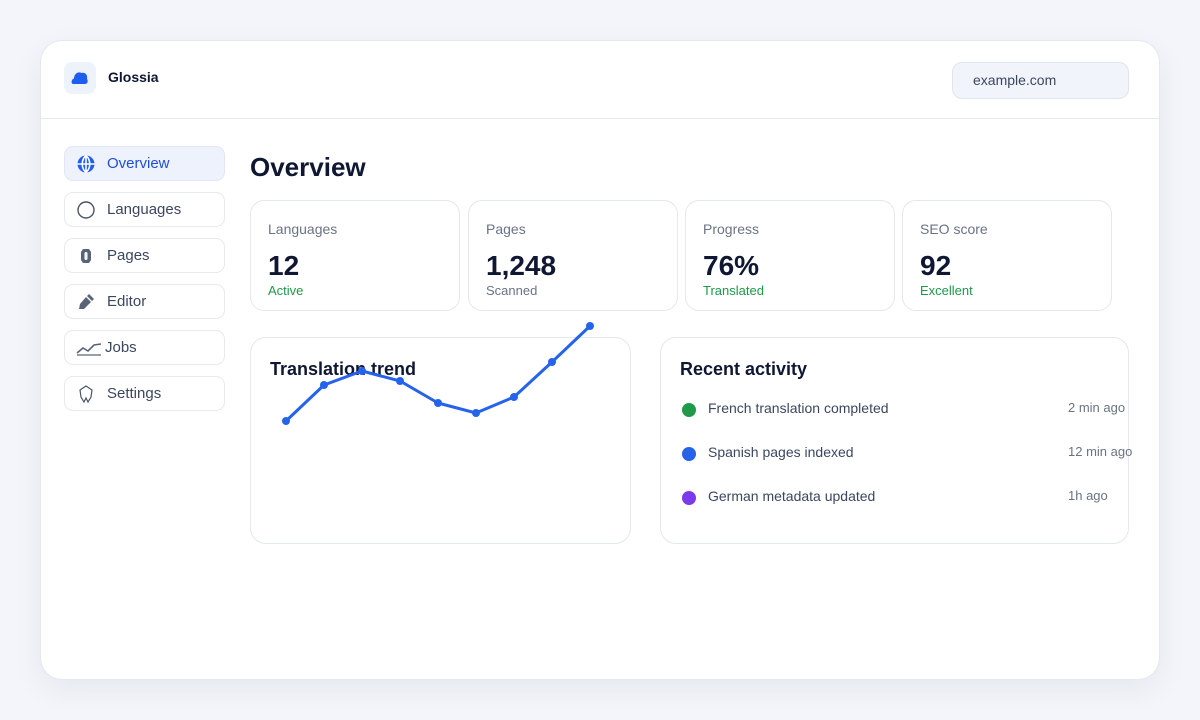 Image resolution: width=1200 pixels, height=720 pixels. I want to click on sidebar-item-pages: Pages, so click(144, 255).